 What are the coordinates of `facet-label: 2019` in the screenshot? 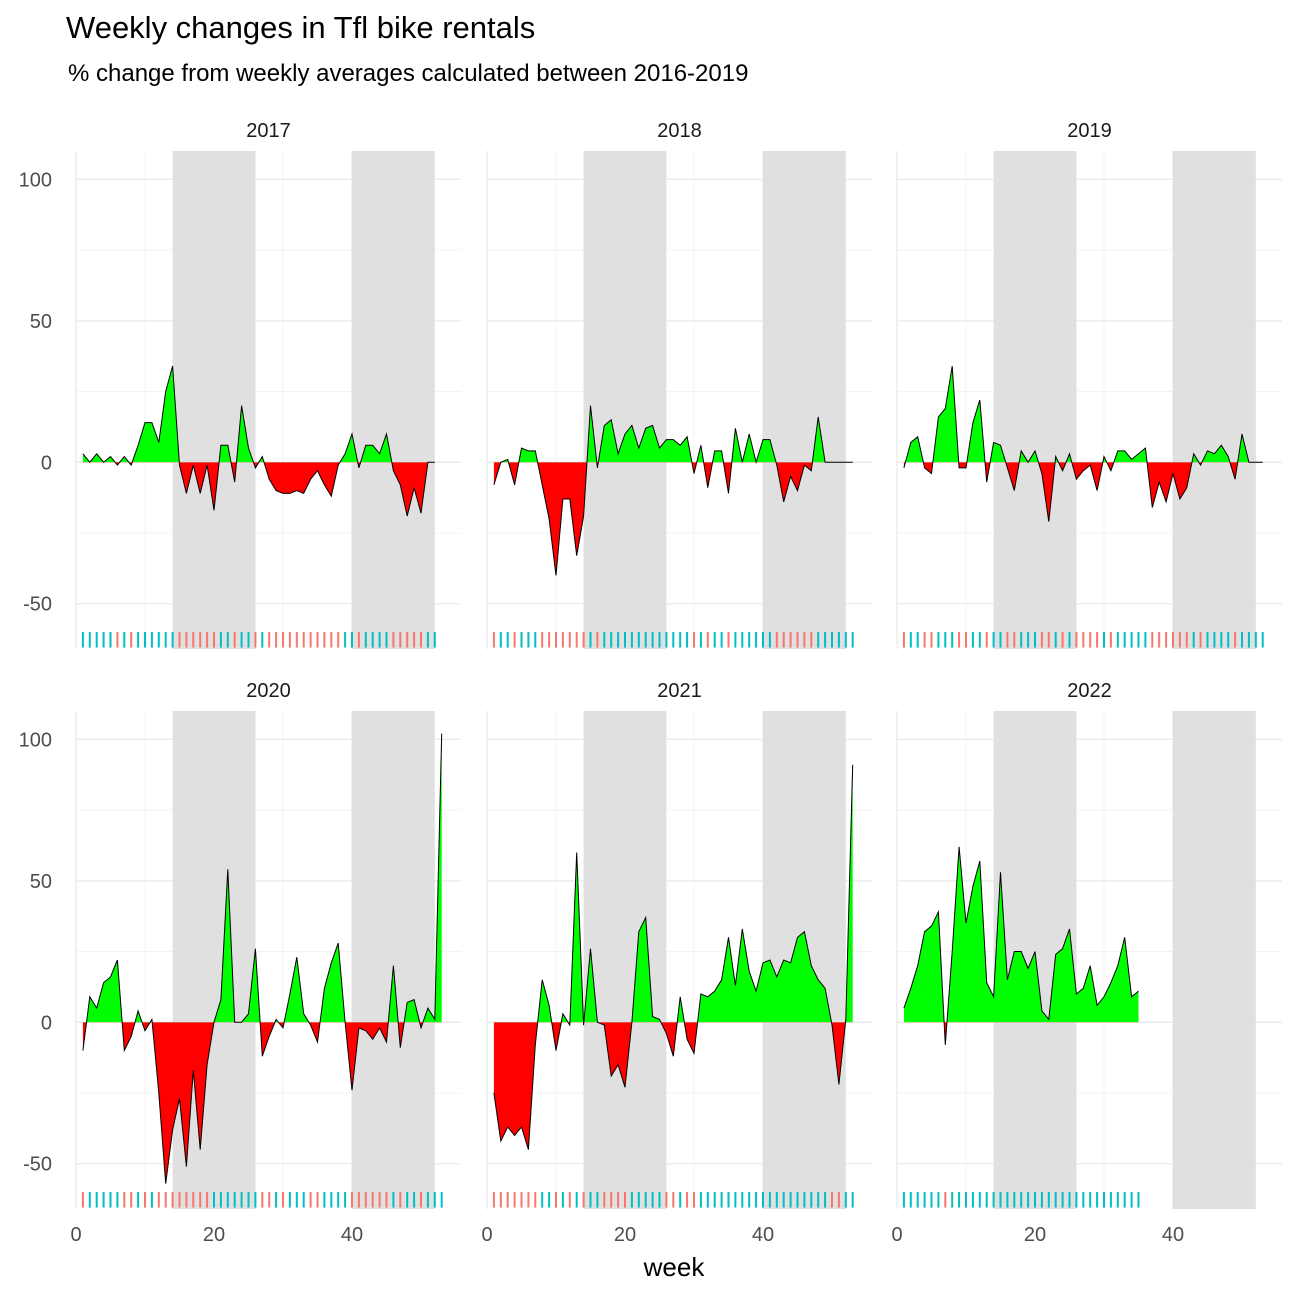 It's located at (1089, 131).